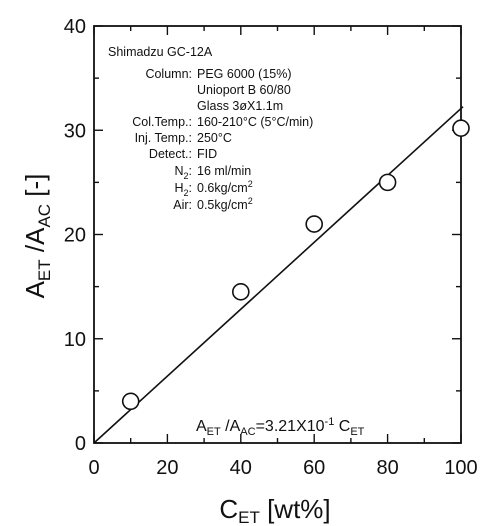  Describe the element at coordinates (75, 340) in the screenshot. I see `y-tick-label: 10` at that location.